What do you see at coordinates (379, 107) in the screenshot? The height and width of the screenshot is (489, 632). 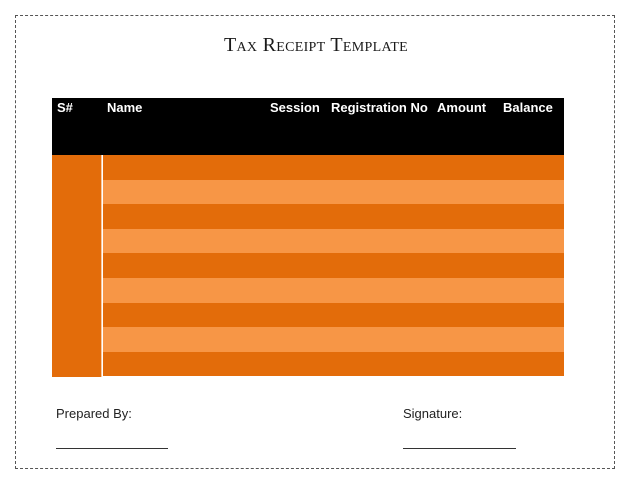 I see `column-header-registration-no: Registration No` at bounding box center [379, 107].